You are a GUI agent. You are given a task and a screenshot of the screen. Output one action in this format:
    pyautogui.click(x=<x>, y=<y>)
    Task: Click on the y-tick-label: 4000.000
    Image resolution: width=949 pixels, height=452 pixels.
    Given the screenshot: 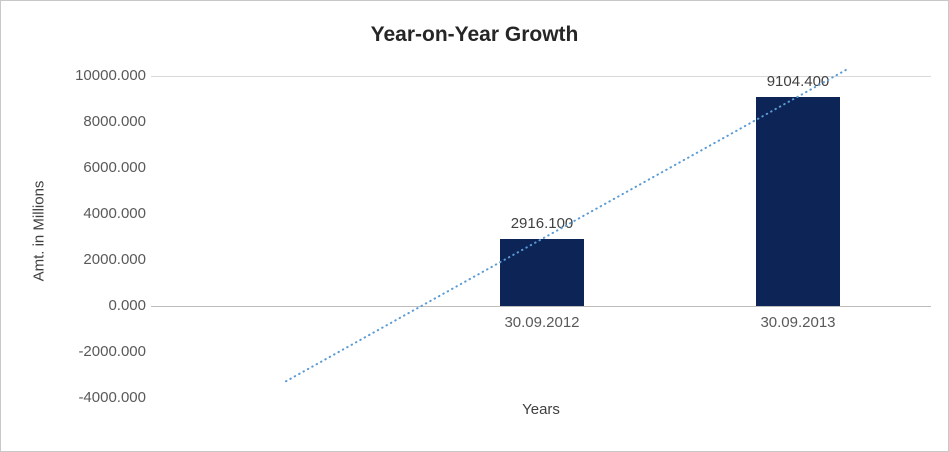 What is the action you would take?
    pyautogui.click(x=114, y=213)
    